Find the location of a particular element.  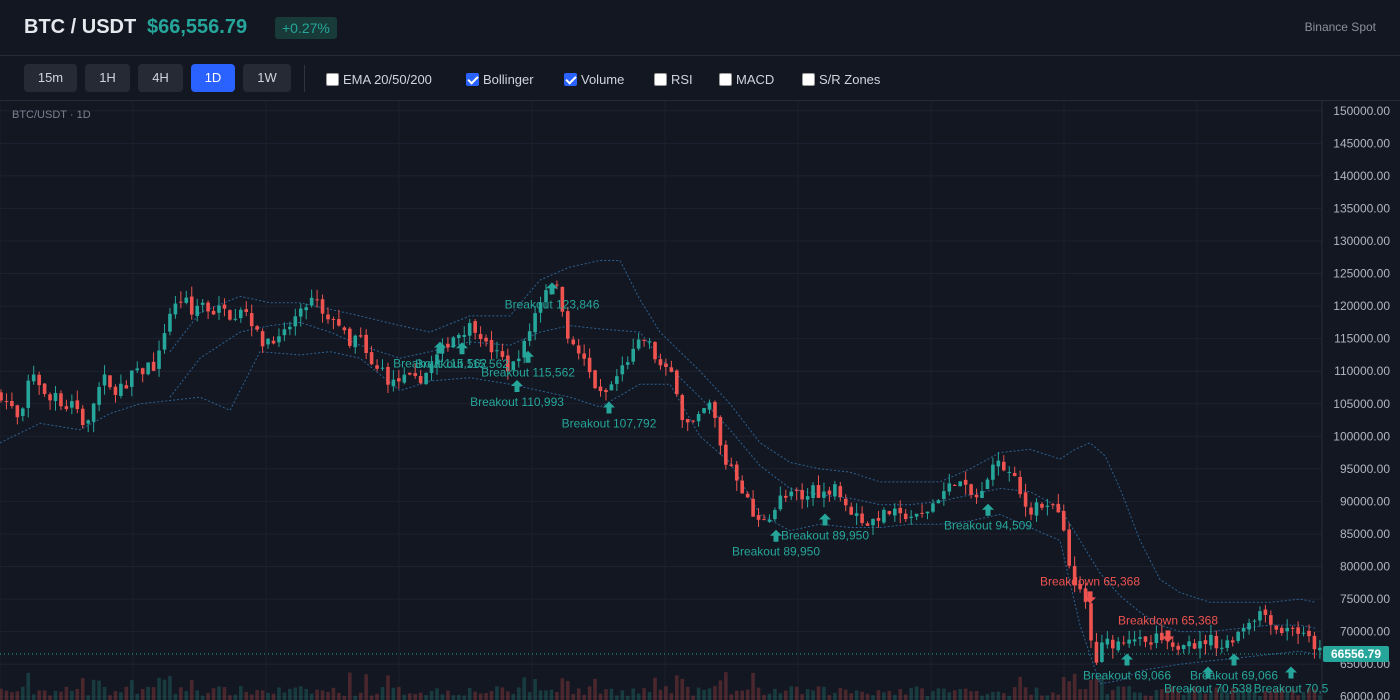

timeframe-15m-button: 15m is located at coordinates (50, 78).